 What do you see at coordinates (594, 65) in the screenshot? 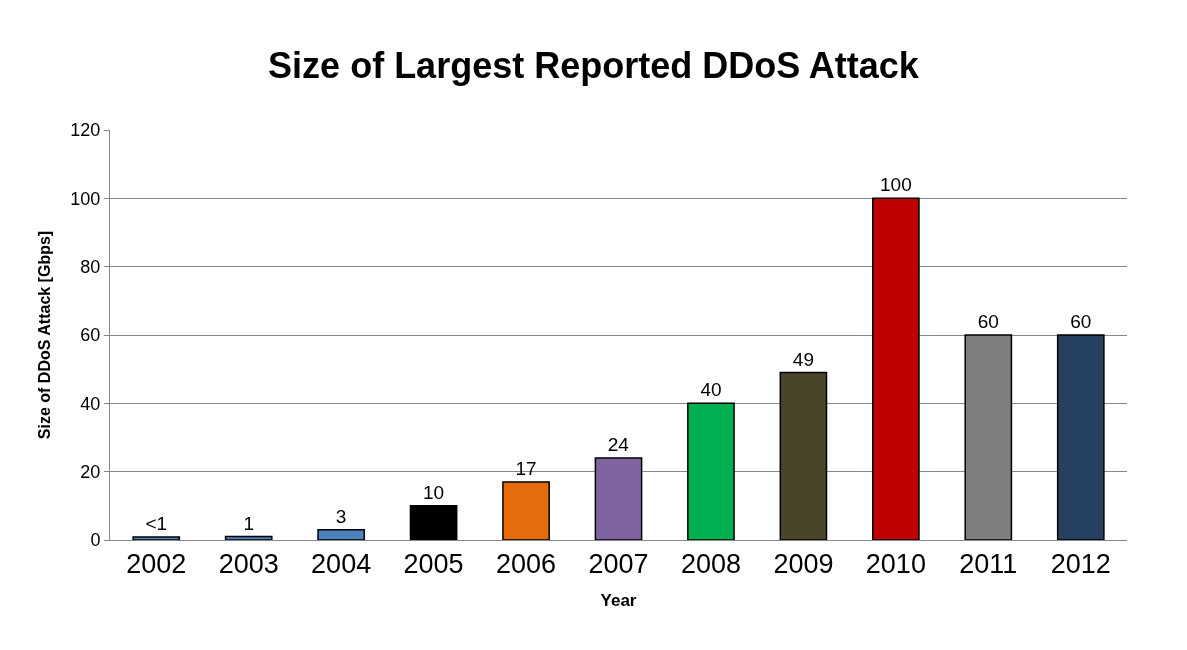
I see `chart-title: Size of Largest Reported DDoS Attack` at bounding box center [594, 65].